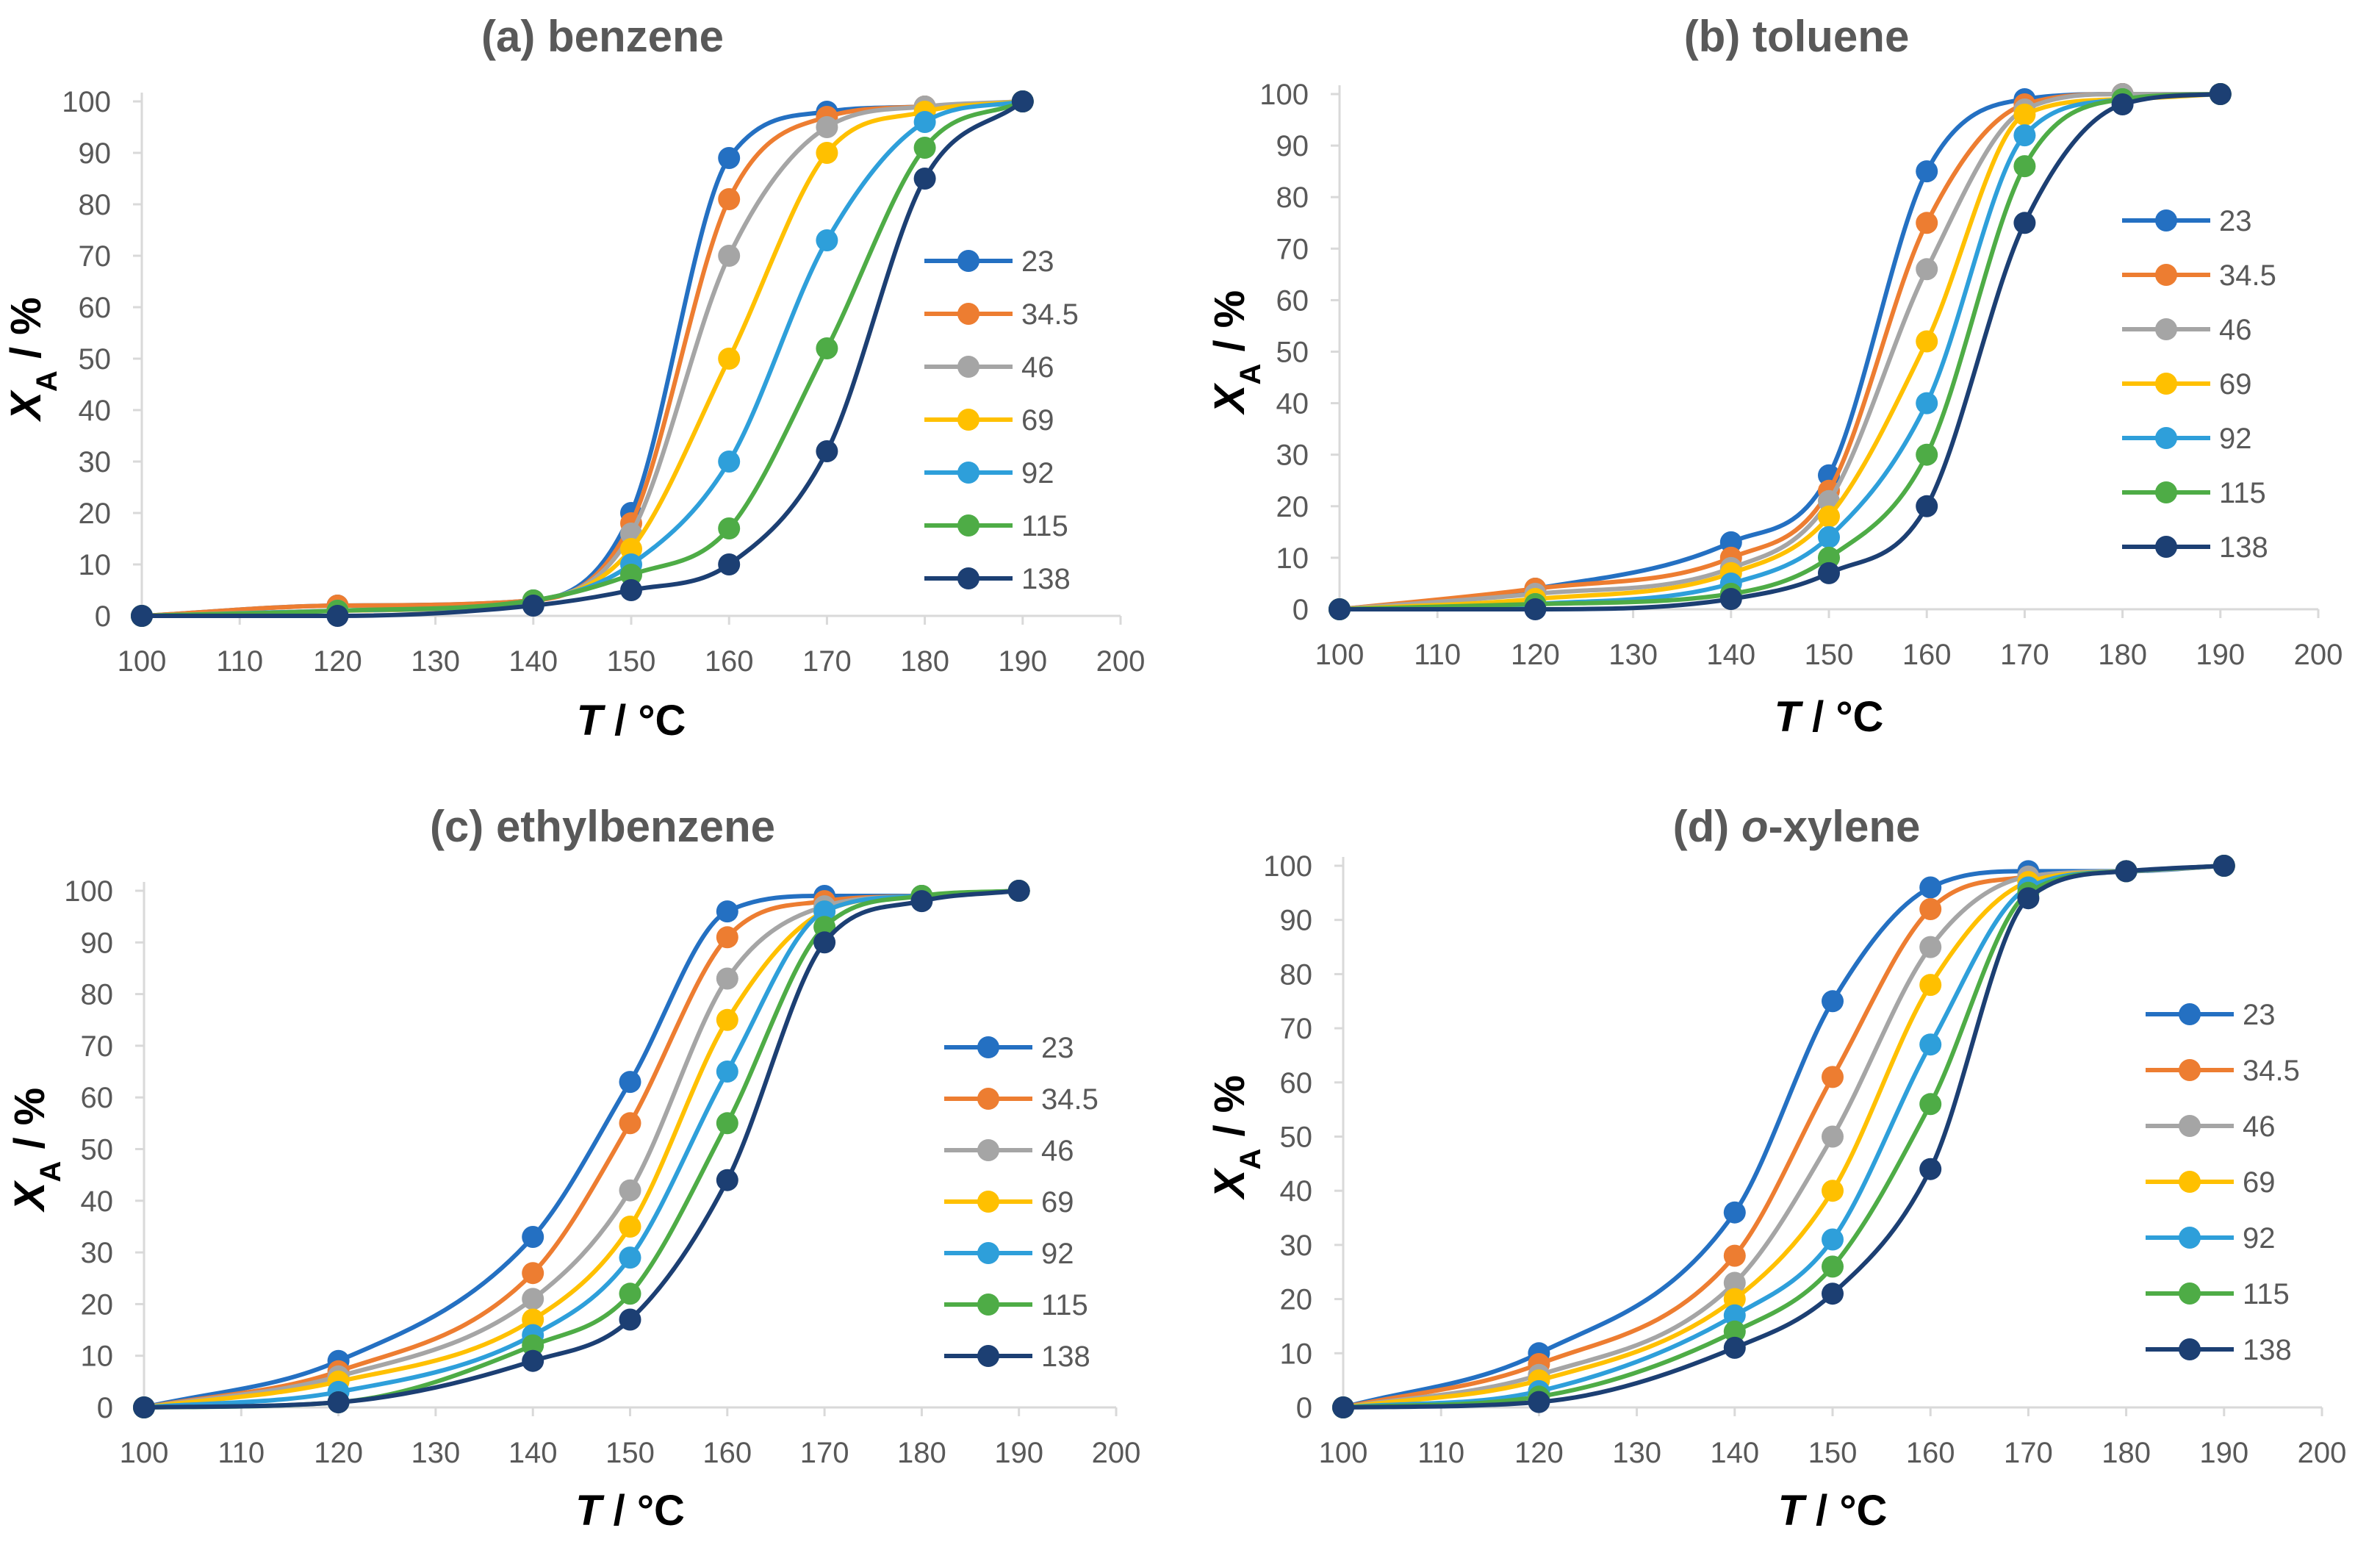 This screenshot has height=1550, width=2380. What do you see at coordinates (97, 1098) in the screenshot?
I see `y-tick-label: 60` at bounding box center [97, 1098].